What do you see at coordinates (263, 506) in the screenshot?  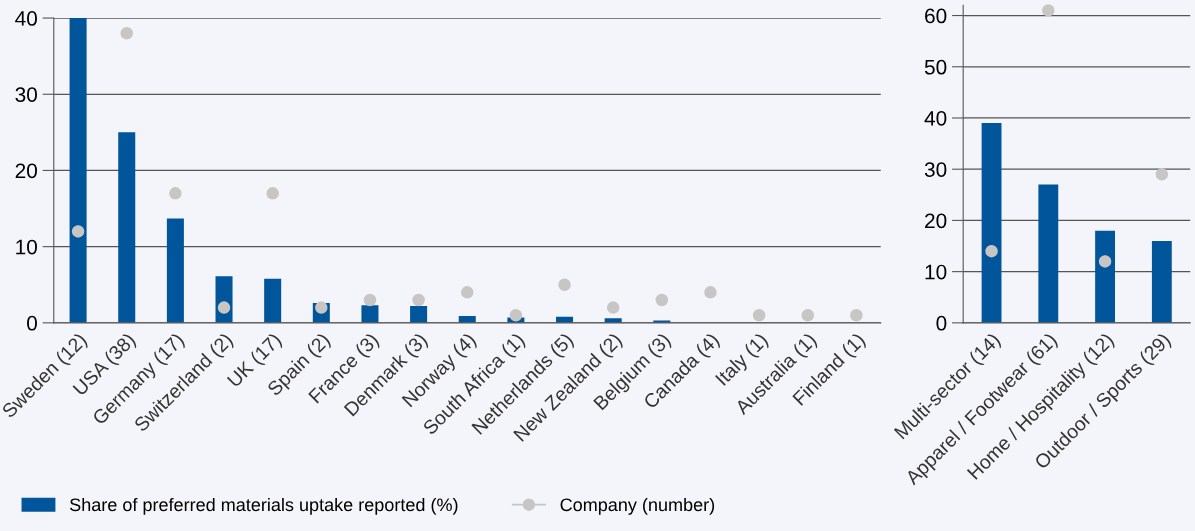 I see `legend-label: Share of preferred materials uptake reported (%)` at bounding box center [263, 506].